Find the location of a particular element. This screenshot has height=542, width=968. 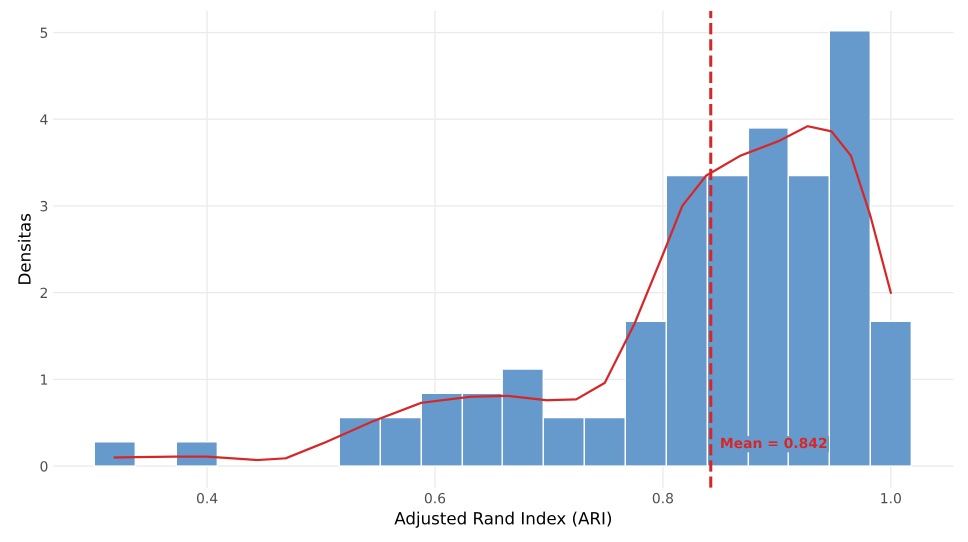

y-tick-label: 1 is located at coordinates (44, 379).